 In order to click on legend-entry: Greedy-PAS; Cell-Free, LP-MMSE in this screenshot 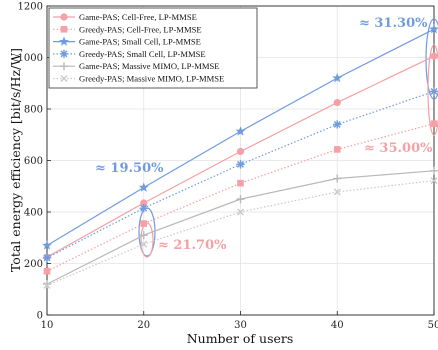, I will do `click(127, 29)`.